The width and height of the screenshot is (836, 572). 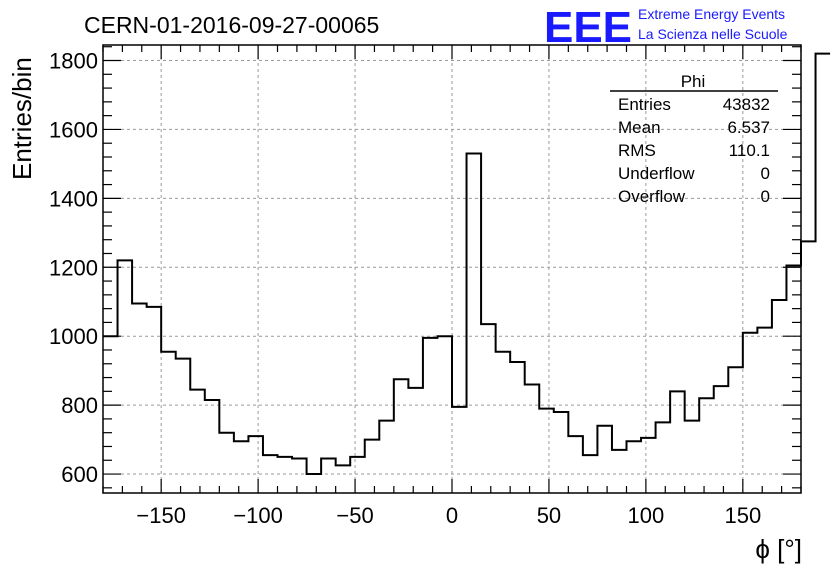 I want to click on y-axis-label: Entries/bin, so click(x=22, y=118).